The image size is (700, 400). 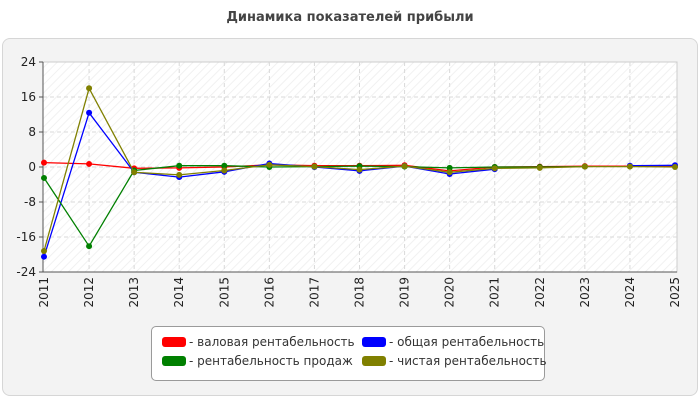 What do you see at coordinates (360, 292) in the screenshot?
I see `x-tick-label: 2018` at bounding box center [360, 292].